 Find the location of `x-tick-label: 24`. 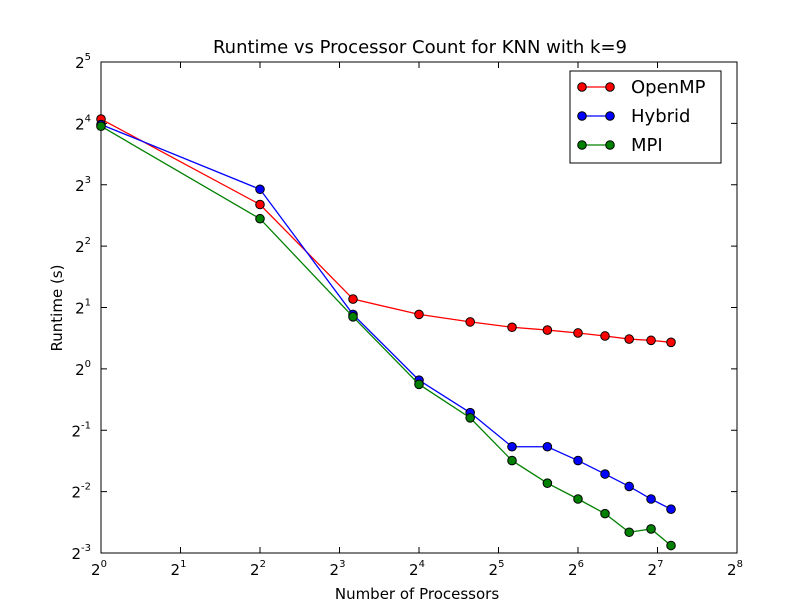

x-tick-label: 24 is located at coordinates (417, 569).